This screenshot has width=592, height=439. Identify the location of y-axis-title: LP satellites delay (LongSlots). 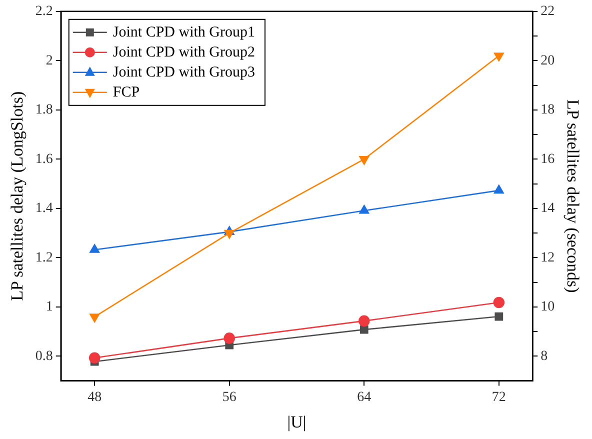
(17, 196).